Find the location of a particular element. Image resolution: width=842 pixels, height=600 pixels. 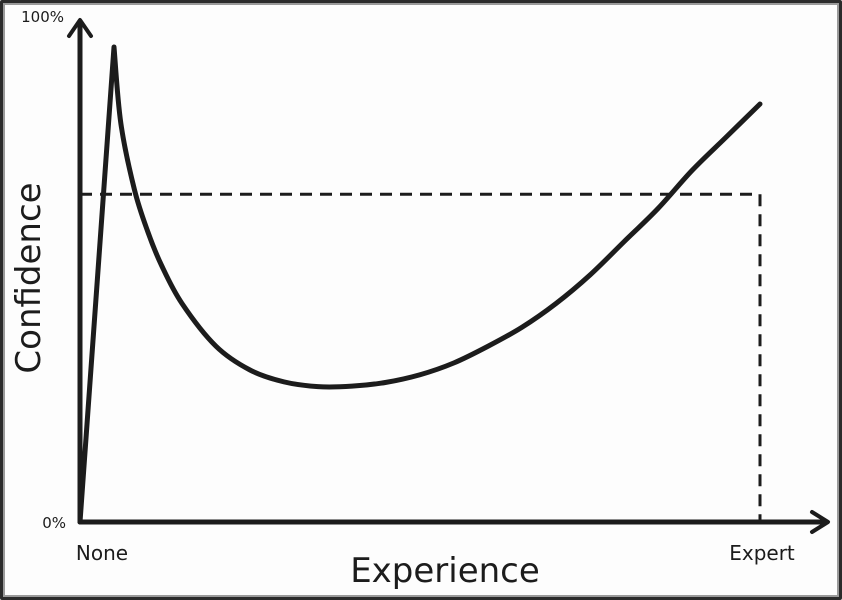

x-axis-title: Experience is located at coordinates (445, 571).